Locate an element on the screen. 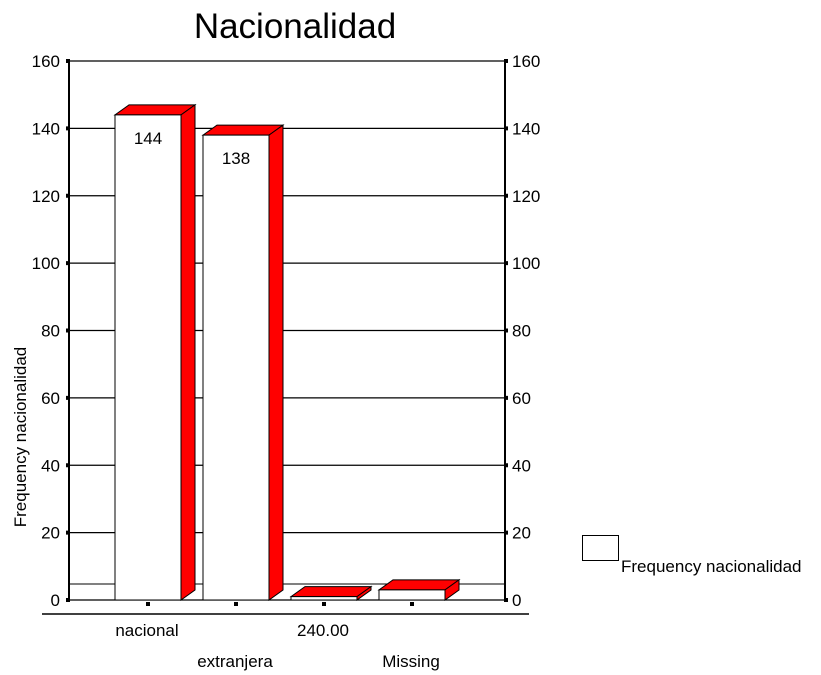 This screenshot has width=821, height=675. y-tick-label-left: 100 is located at coordinates (46, 263).